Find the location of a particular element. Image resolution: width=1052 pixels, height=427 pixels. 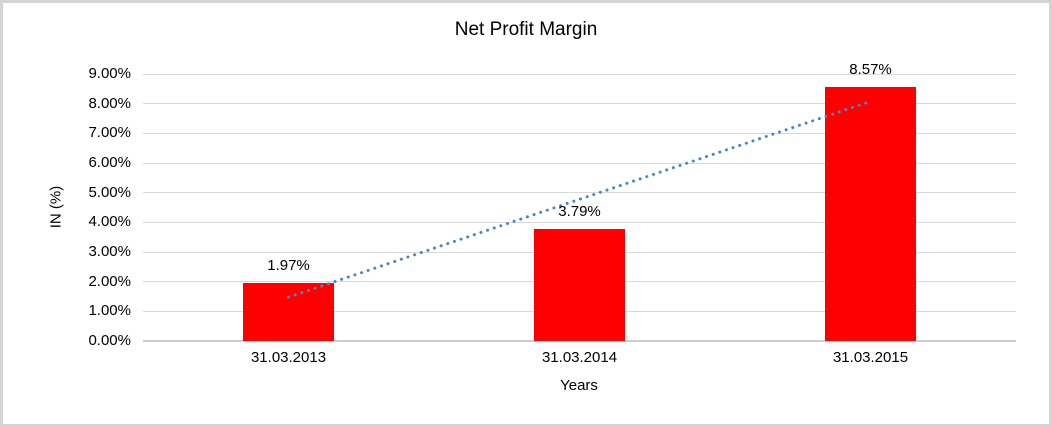

y-tick-label: 9.00% is located at coordinates (109, 73).